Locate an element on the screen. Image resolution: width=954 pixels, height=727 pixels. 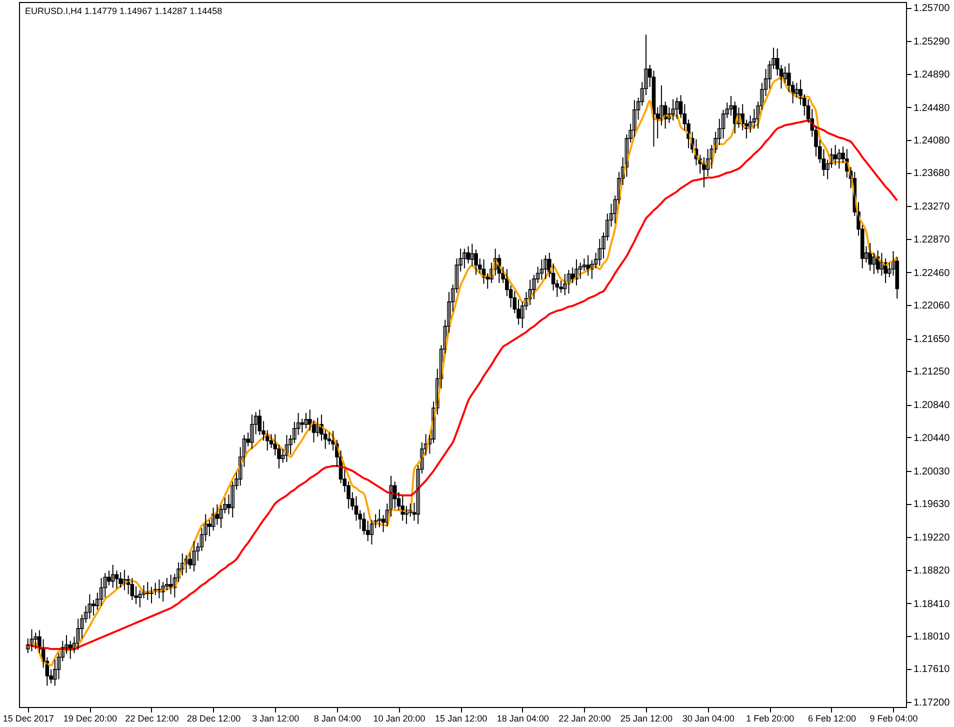
x-tick-label: 19 Dec 20:00 is located at coordinates (90, 719).